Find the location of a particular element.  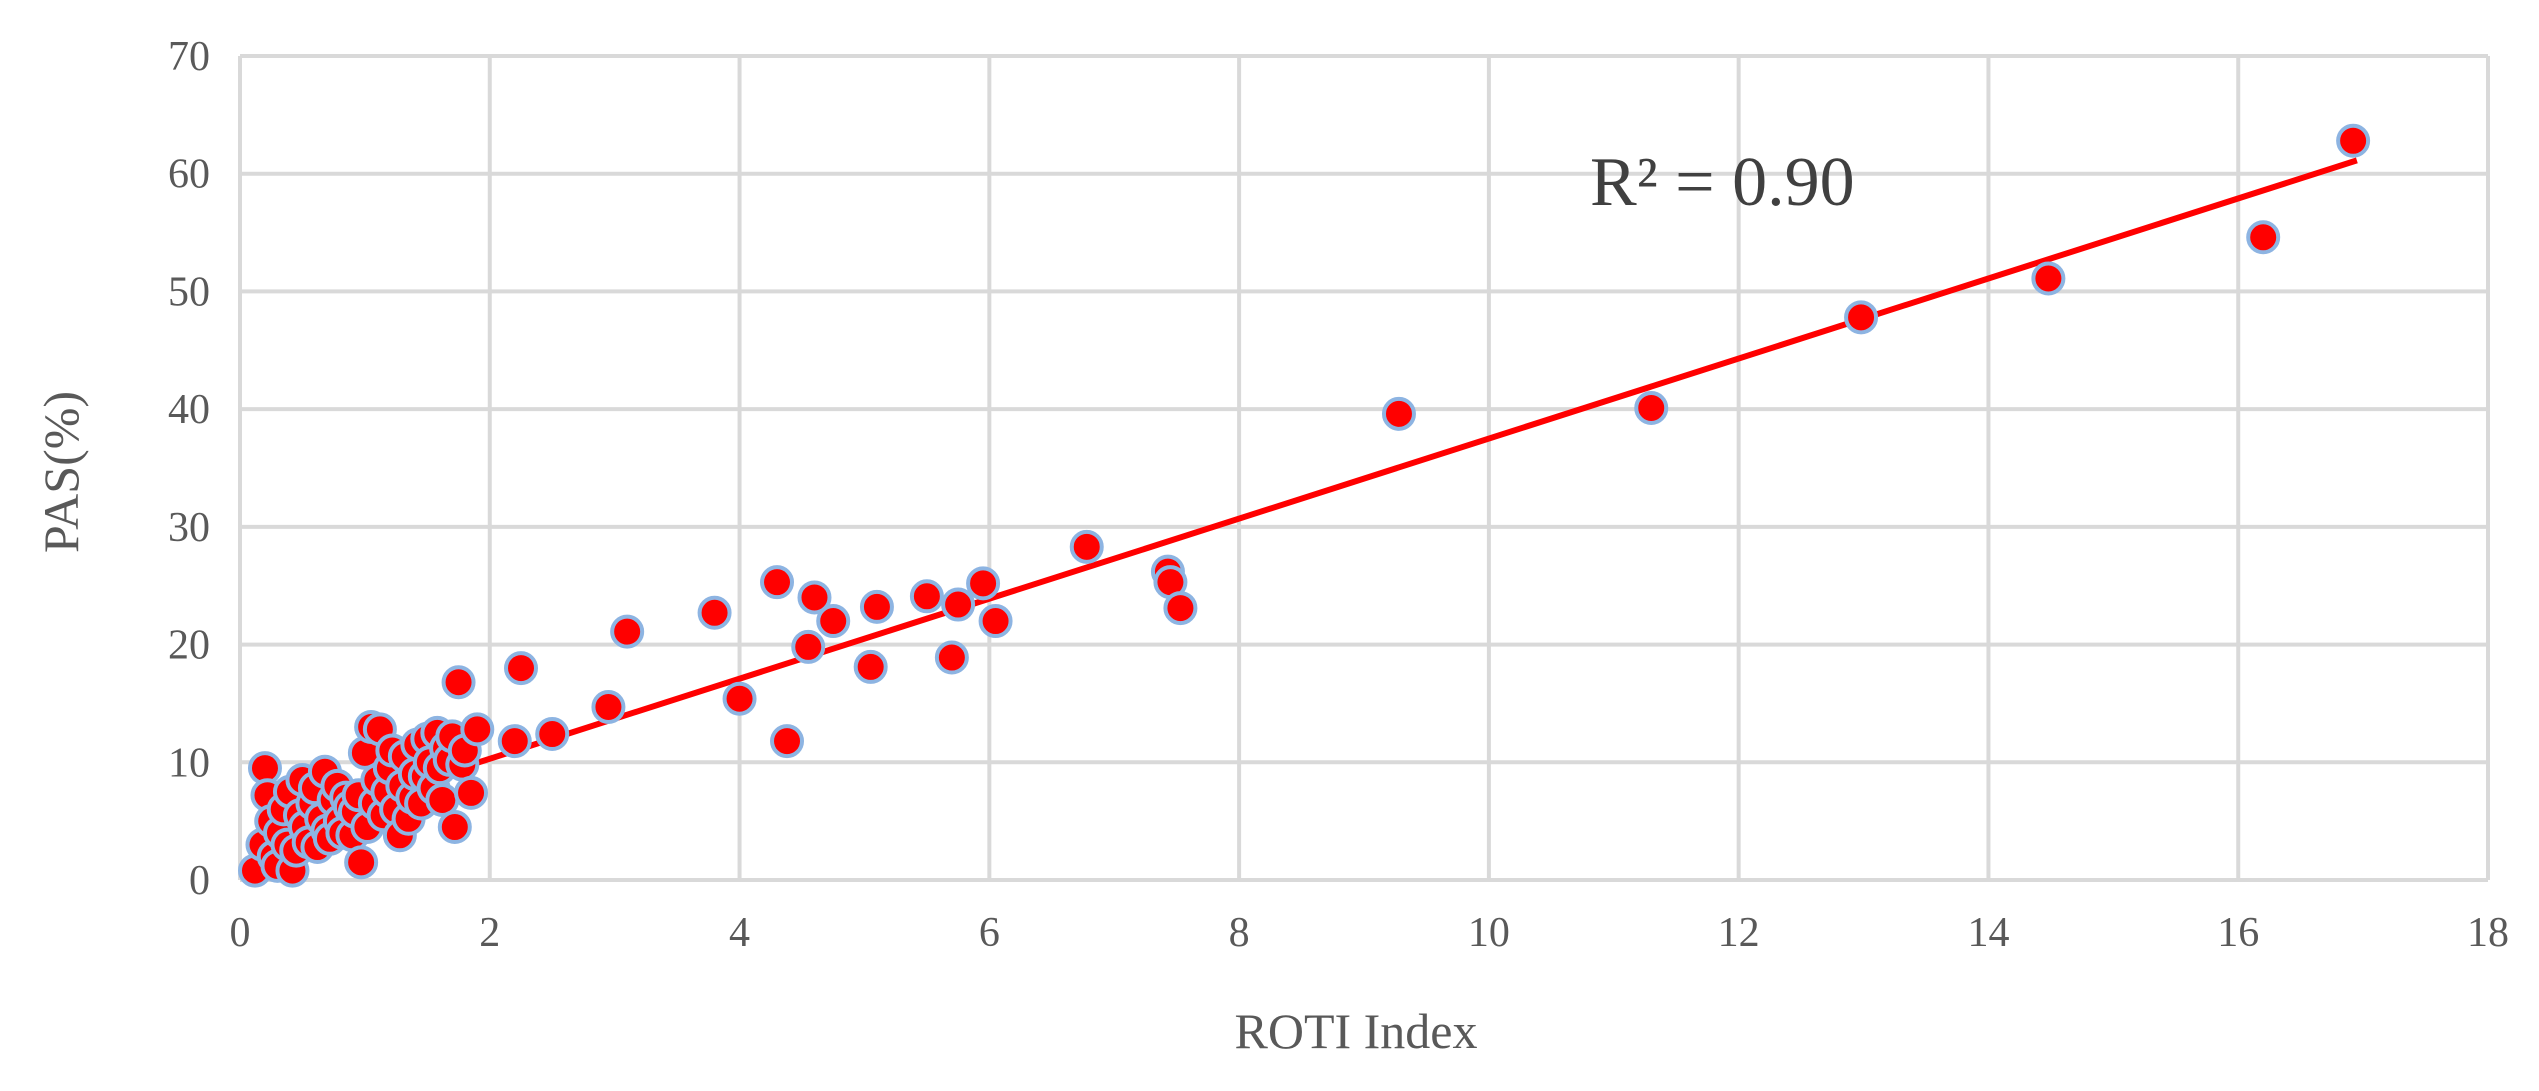

r-squared-annotation: R² = 0.90 is located at coordinates (1722, 182).